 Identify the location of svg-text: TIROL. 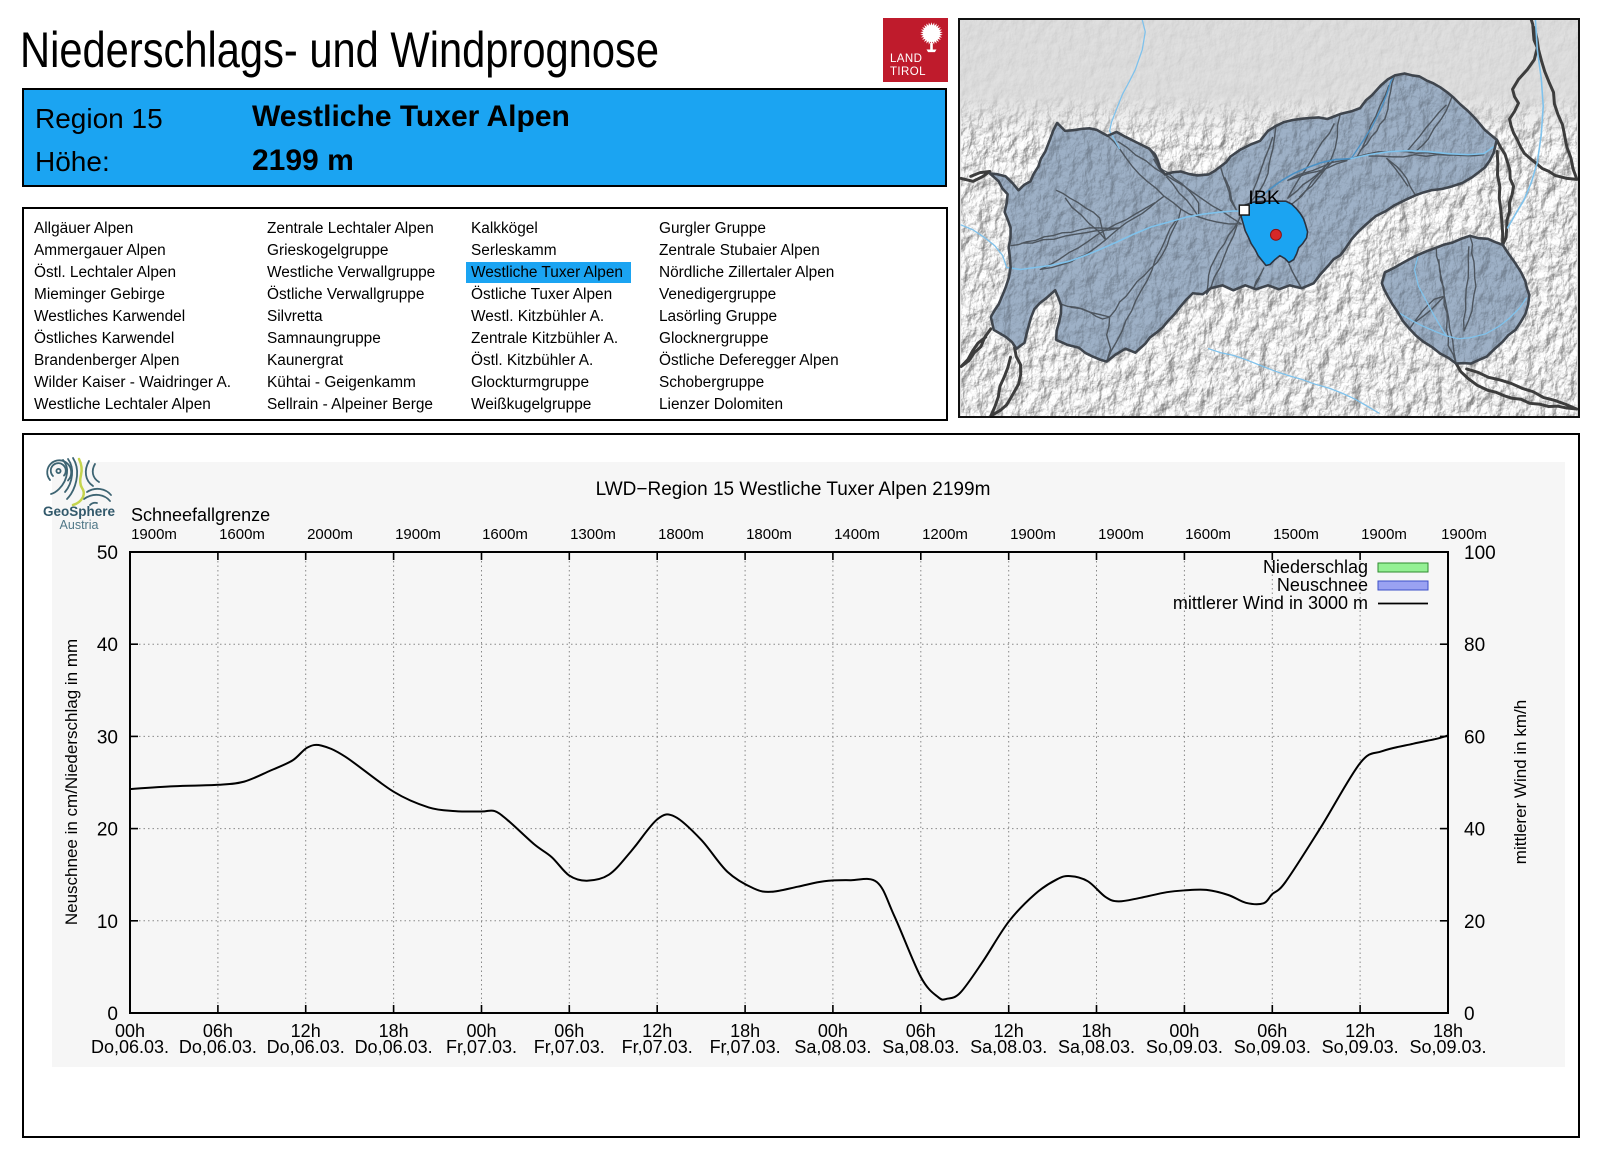
(908, 72).